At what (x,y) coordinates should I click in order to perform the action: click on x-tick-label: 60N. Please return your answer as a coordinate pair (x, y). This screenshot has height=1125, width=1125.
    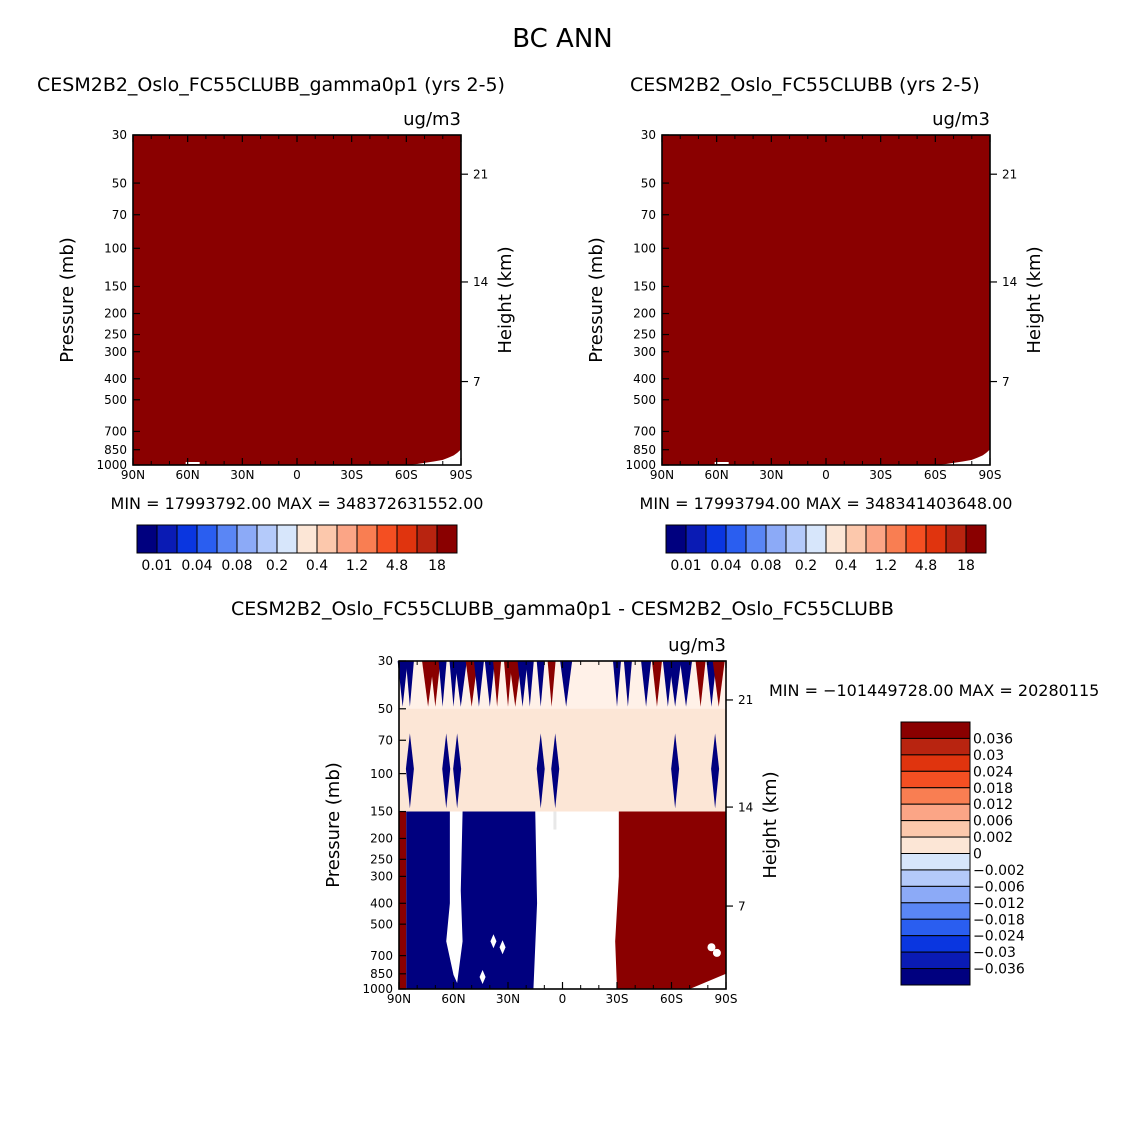
    Looking at the image, I should click on (453, 999).